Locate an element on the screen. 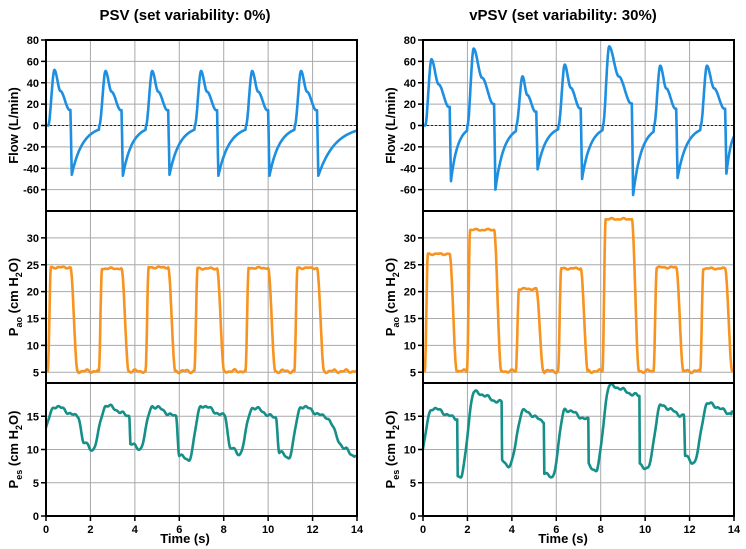  left-column-title: PSV (set variability: 0%) is located at coordinates (185, 15).